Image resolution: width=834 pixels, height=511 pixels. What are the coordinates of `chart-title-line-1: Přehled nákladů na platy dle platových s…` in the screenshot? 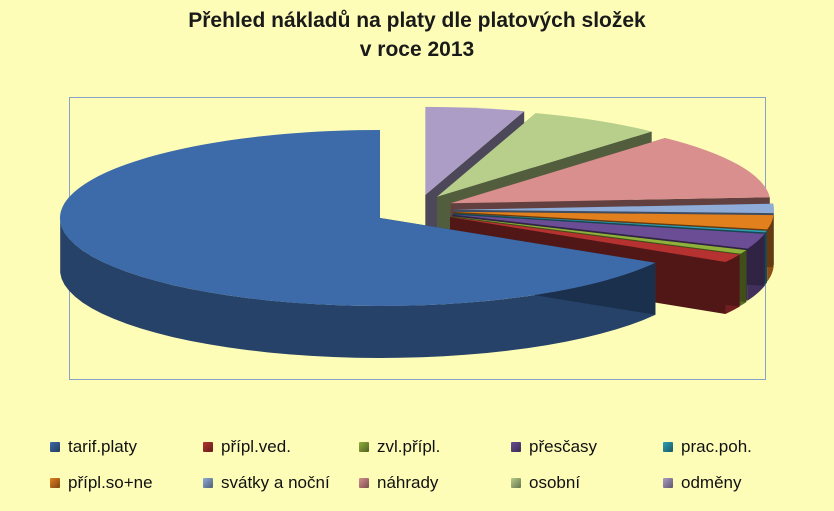 It's located at (417, 20).